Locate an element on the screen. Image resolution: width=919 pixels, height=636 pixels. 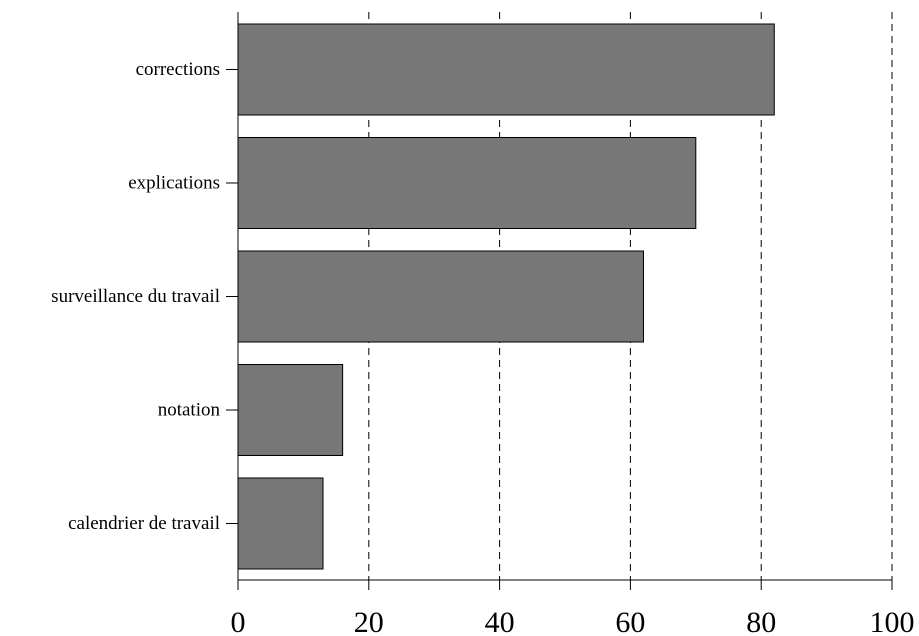
x-tick-label: 100 is located at coordinates (892, 621).